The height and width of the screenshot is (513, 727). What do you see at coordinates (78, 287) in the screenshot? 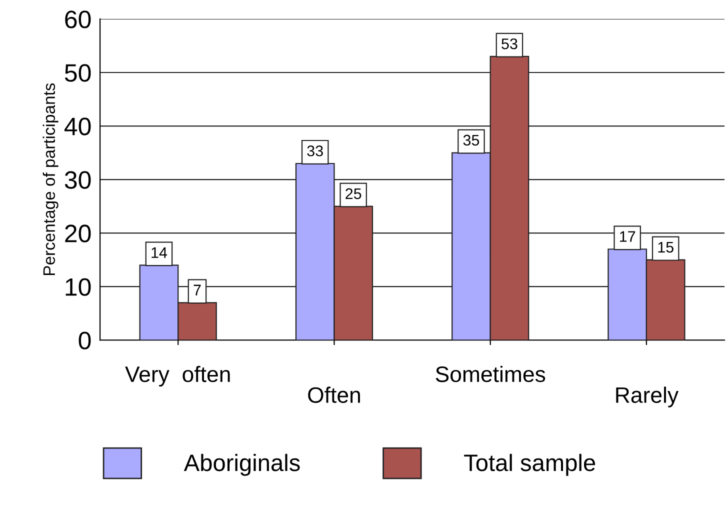
I see `y-tick-label: 10` at bounding box center [78, 287].